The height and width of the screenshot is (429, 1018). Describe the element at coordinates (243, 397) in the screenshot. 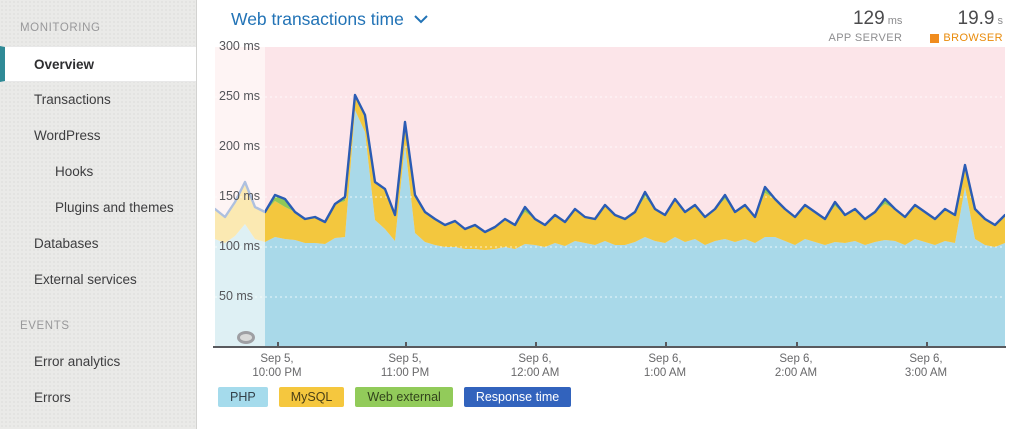

I see `legend-chip-php: PHP` at that location.